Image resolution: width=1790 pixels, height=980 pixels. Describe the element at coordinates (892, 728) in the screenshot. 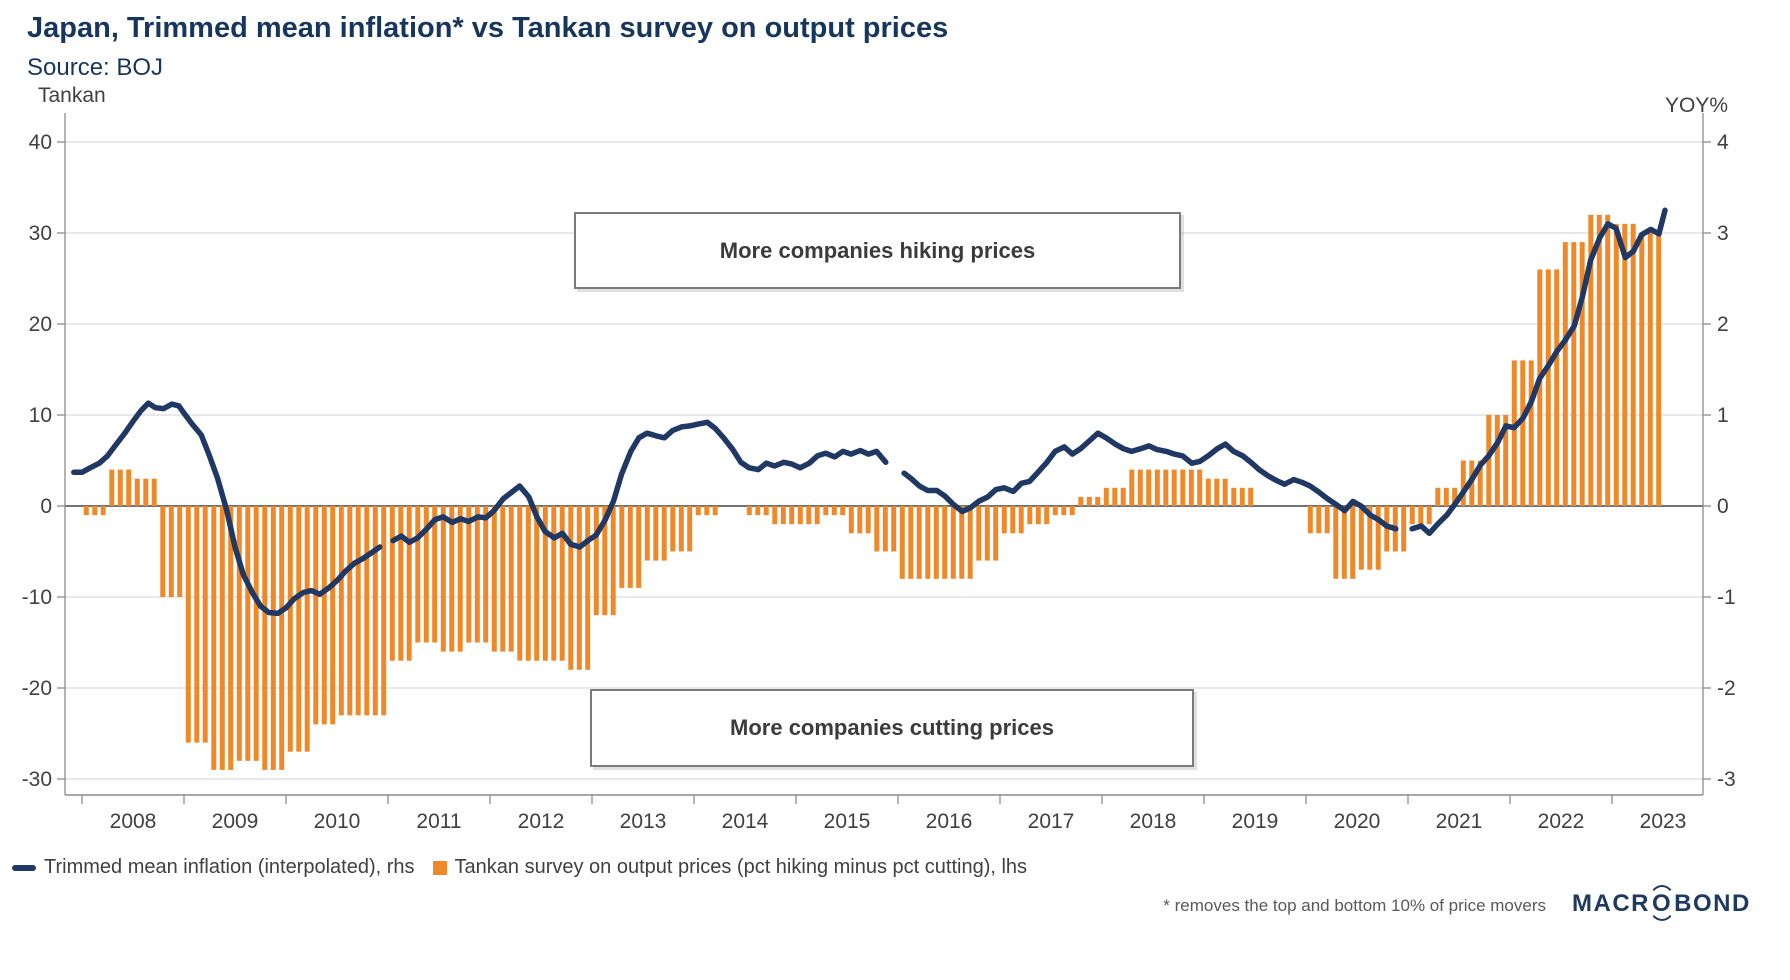

I see `annotation-box-cutting: More companies cutting prices` at that location.